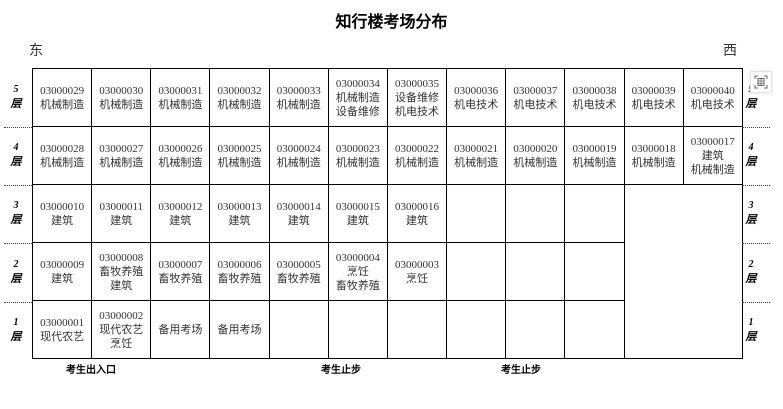  I want to click on room-subject: 备用考场, so click(180, 329).